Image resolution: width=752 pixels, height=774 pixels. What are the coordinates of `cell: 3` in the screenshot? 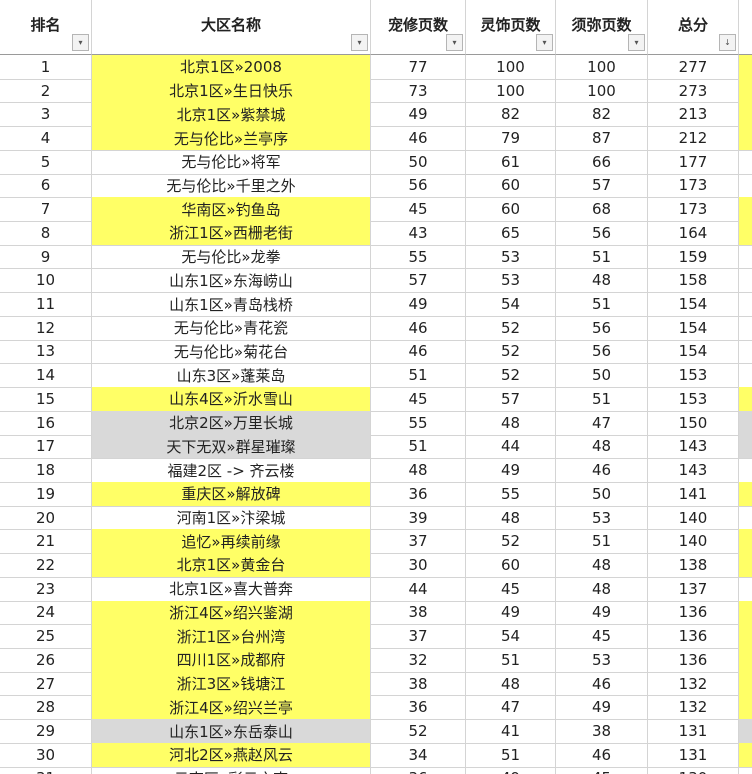 It's located at (46, 115).